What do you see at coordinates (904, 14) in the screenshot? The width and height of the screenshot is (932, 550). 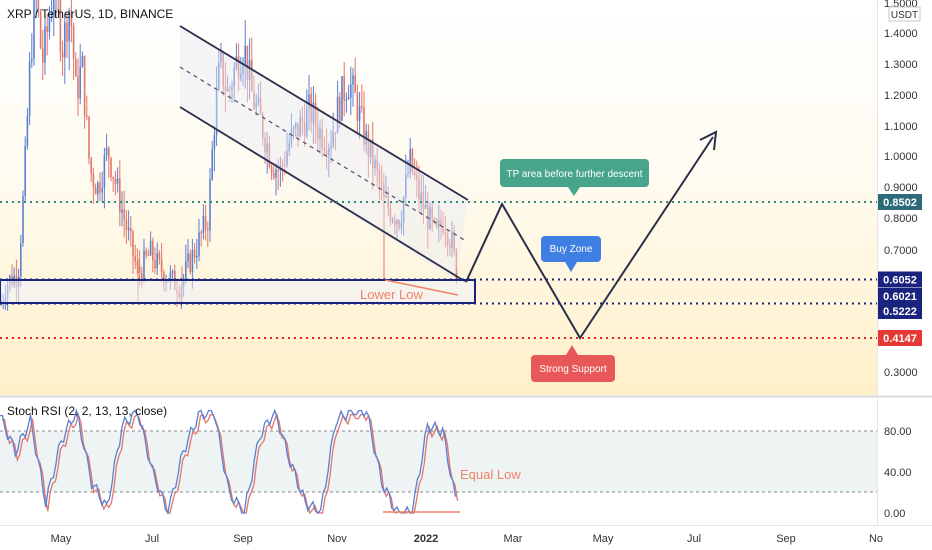 I see `unit-label-box` at bounding box center [904, 14].